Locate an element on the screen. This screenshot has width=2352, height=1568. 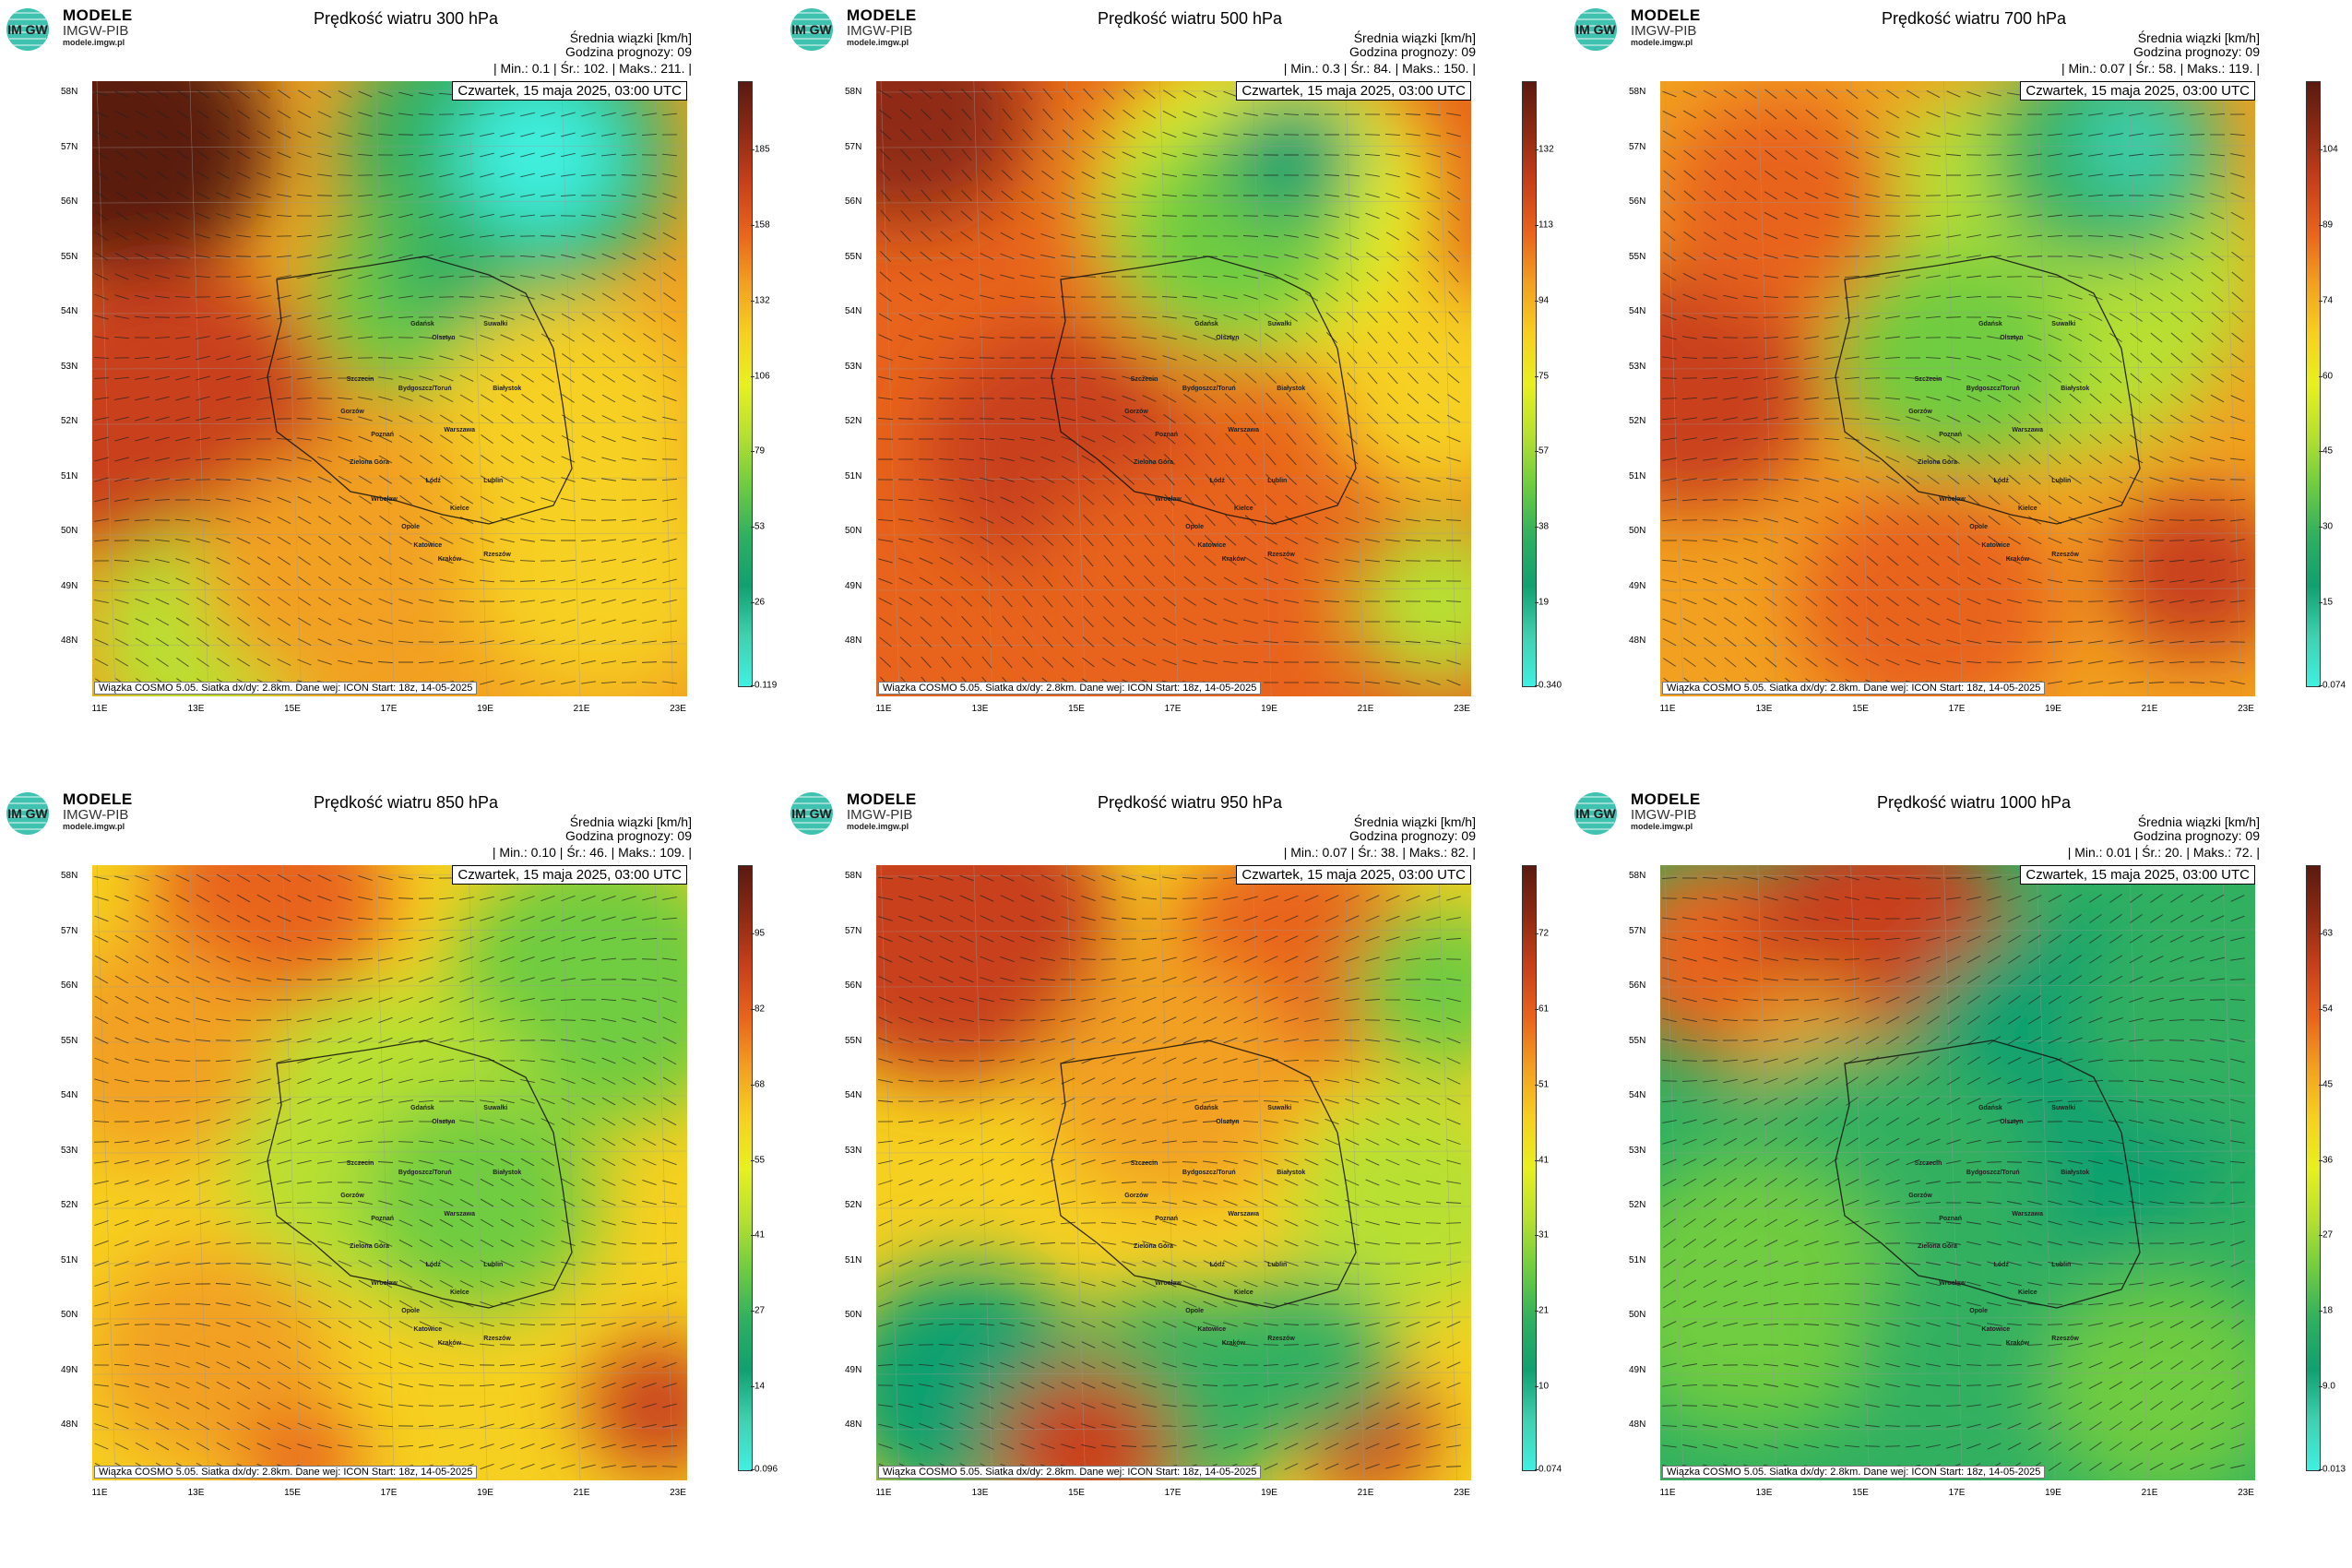
lon-label: 23E is located at coordinates (678, 1493).